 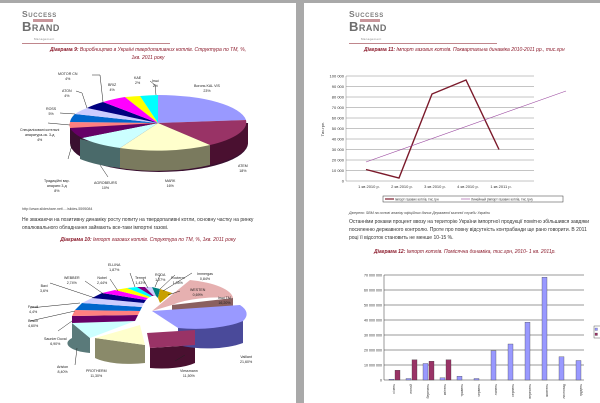 I want to click on svg-text: січень, so click(x=394, y=389).